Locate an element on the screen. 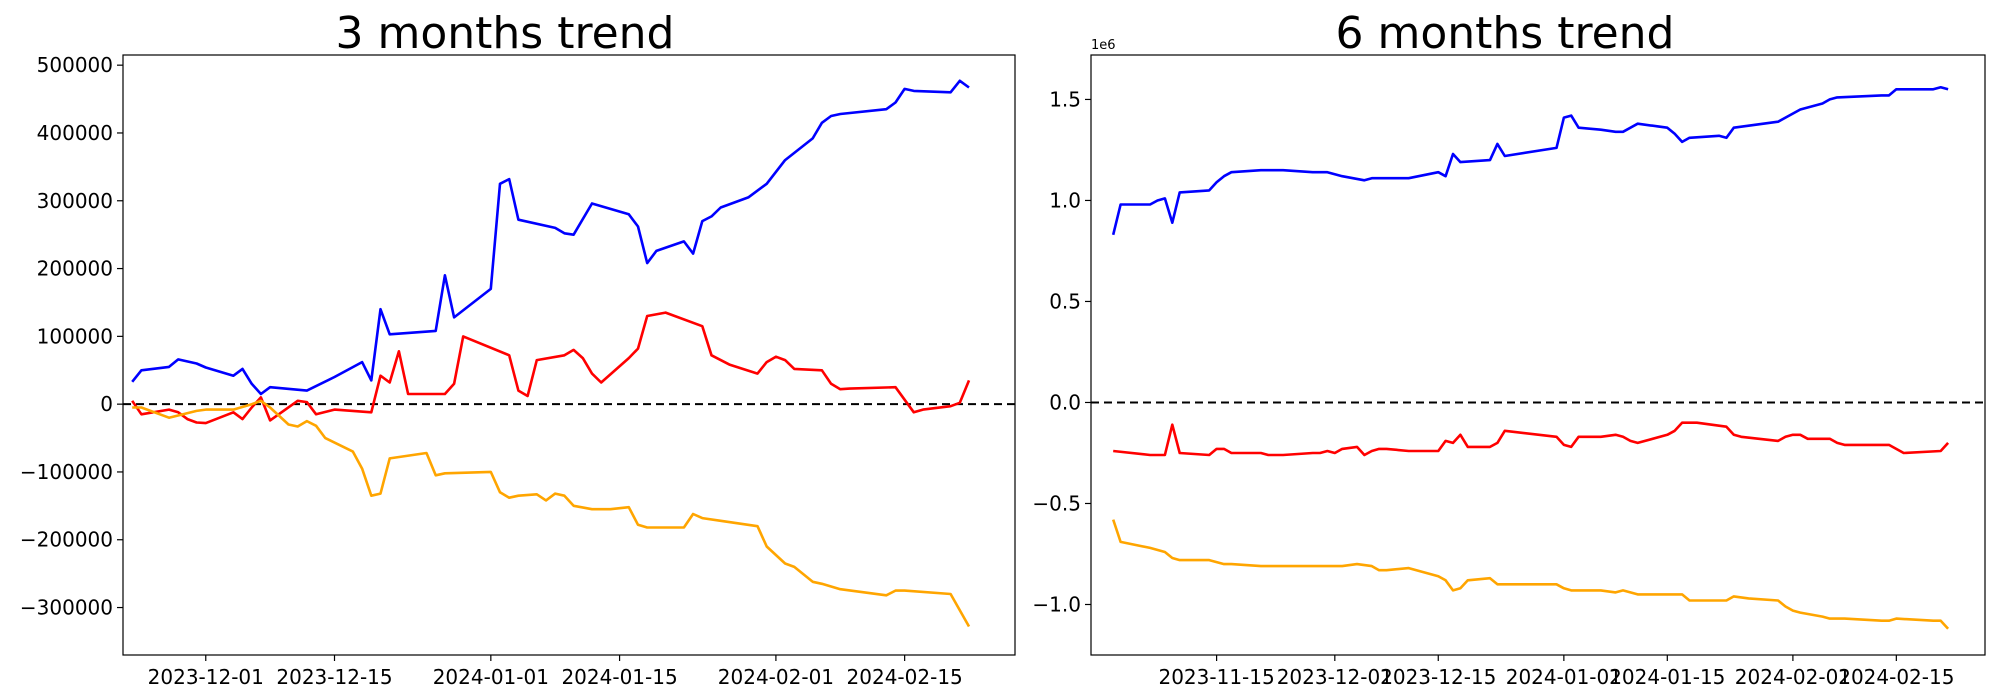 The height and width of the screenshot is (700, 2000). y-tick-label: 100000 is located at coordinates (75, 336).